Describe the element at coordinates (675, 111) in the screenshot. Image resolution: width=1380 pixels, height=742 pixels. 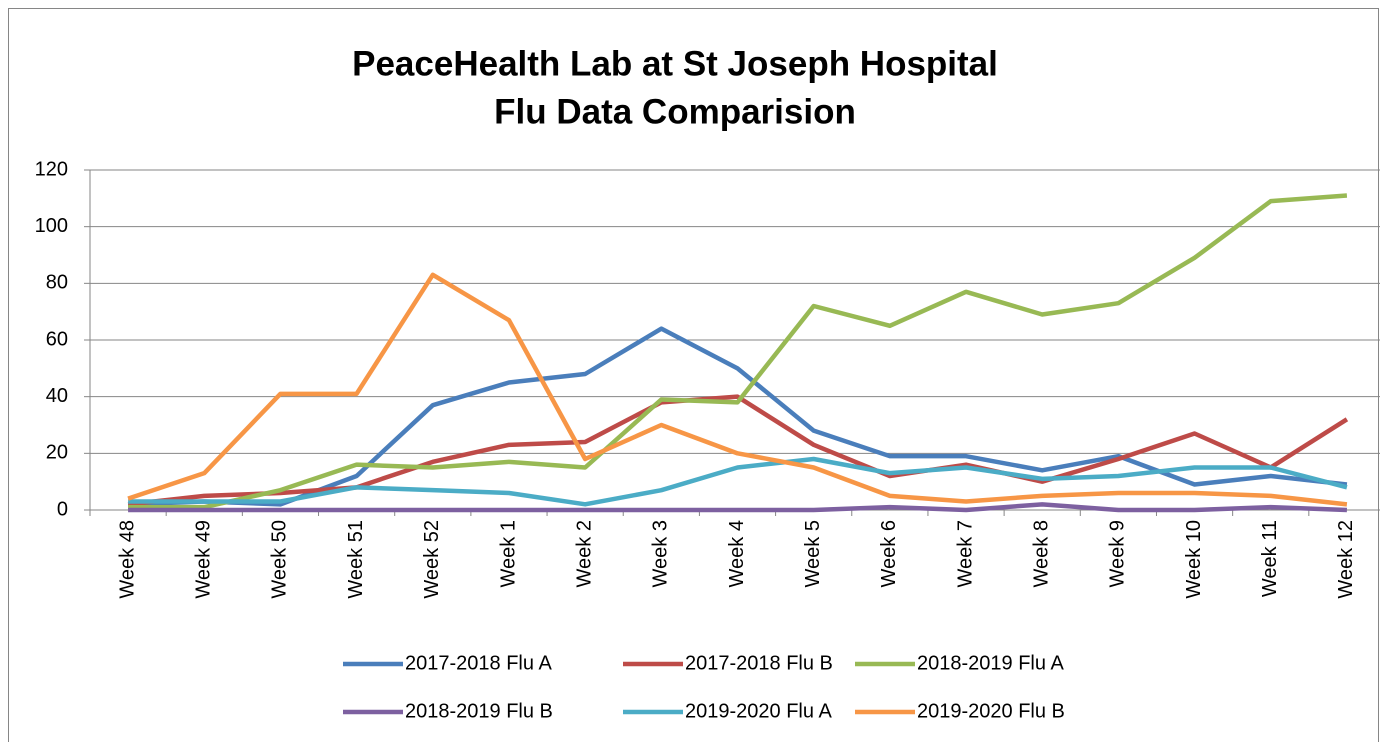
I see `chart-title: Flu Data Comparision` at that location.